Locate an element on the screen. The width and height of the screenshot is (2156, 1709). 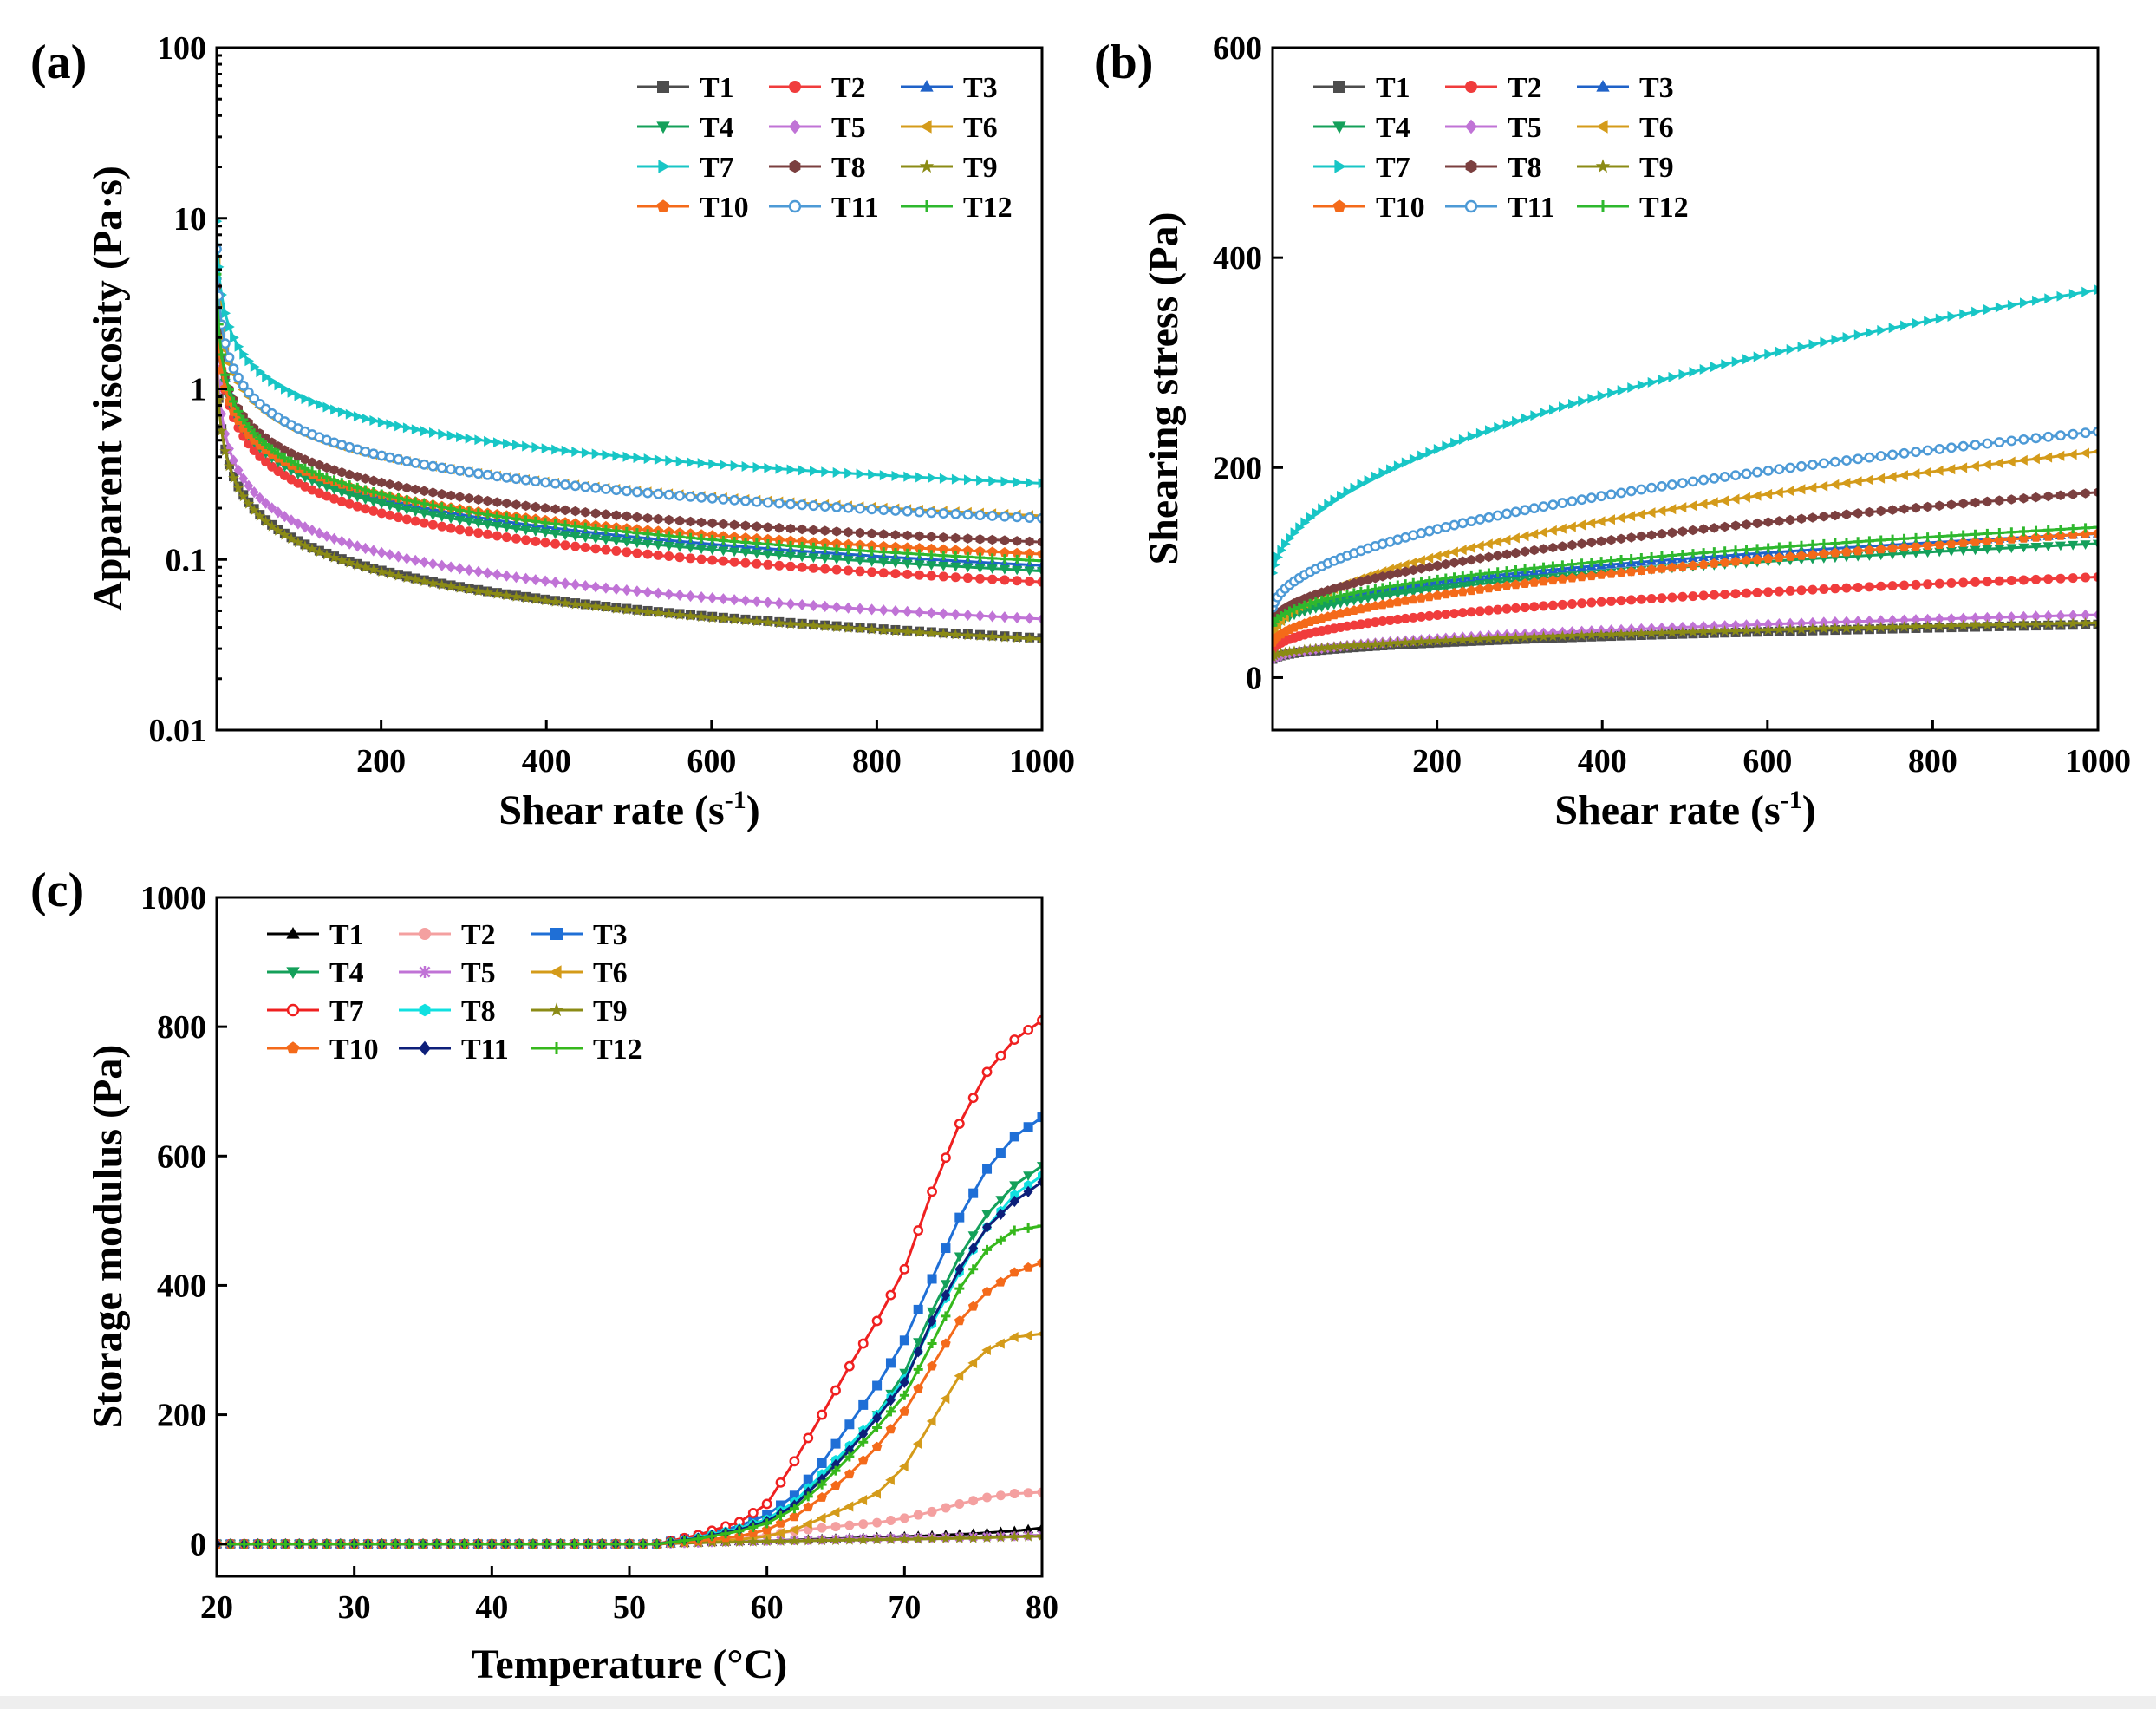
x-tick-label: 600 is located at coordinates (712, 761).